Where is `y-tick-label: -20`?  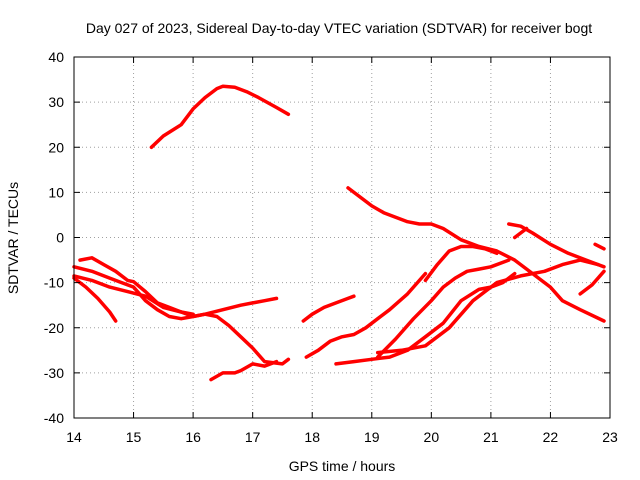 y-tick-label: -20 is located at coordinates (54, 328).